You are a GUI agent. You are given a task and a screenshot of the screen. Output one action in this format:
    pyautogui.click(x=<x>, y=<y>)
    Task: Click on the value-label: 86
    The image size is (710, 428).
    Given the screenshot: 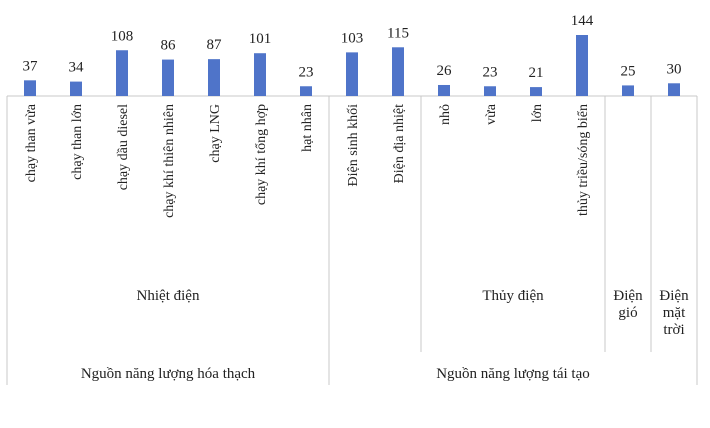 What is the action you would take?
    pyautogui.click(x=169, y=46)
    